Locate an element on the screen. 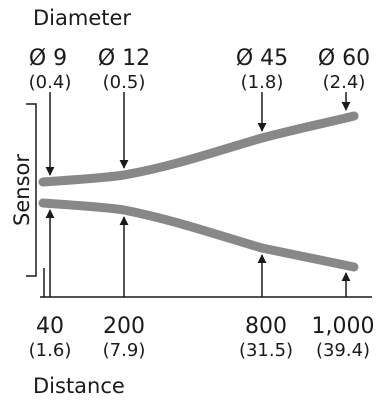 The height and width of the screenshot is (409, 382). diameter-label-2: Ø 12 is located at coordinates (124, 58).